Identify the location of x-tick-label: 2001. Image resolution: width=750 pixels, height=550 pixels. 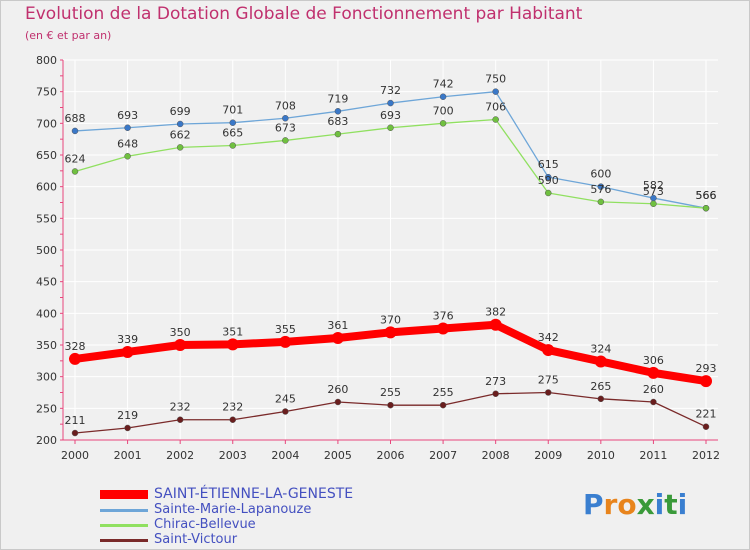
(128, 455).